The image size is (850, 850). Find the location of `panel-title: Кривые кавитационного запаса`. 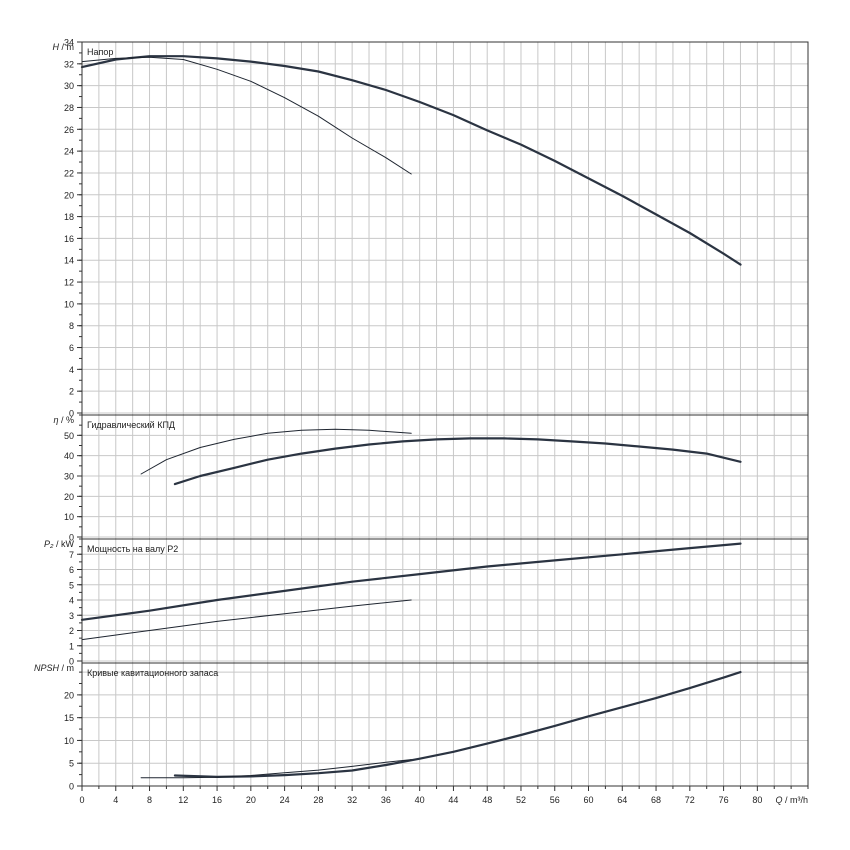

panel-title: Кривые кавитационного запаса is located at coordinates (152, 673).